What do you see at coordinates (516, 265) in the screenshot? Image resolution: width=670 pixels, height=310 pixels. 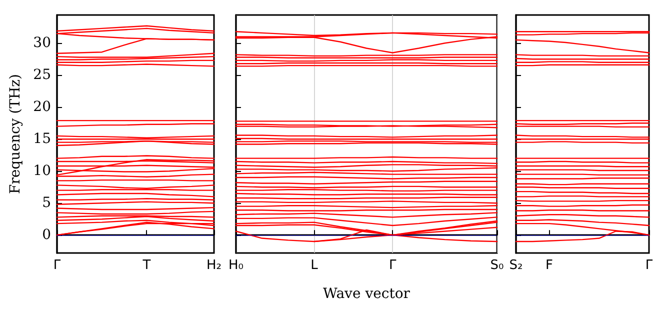 I see `x-tick-label: S₂` at bounding box center [516, 265].